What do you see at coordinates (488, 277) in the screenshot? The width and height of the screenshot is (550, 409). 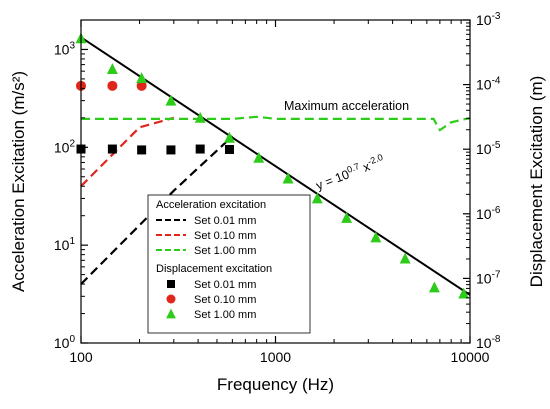 I see `y-right-tick-label: 10⁻⁷` at bounding box center [488, 277].